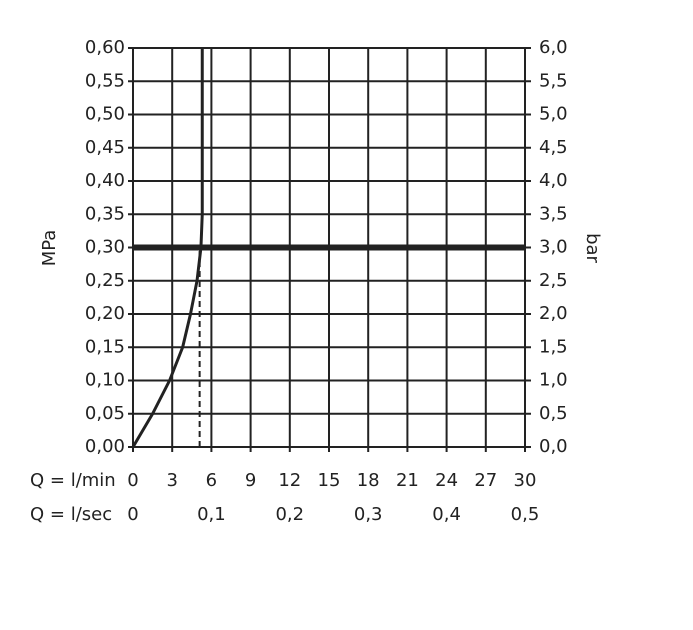 The height and width of the screenshot is (630, 693). I want to click on y-axis-title: MPa, so click(49, 248).